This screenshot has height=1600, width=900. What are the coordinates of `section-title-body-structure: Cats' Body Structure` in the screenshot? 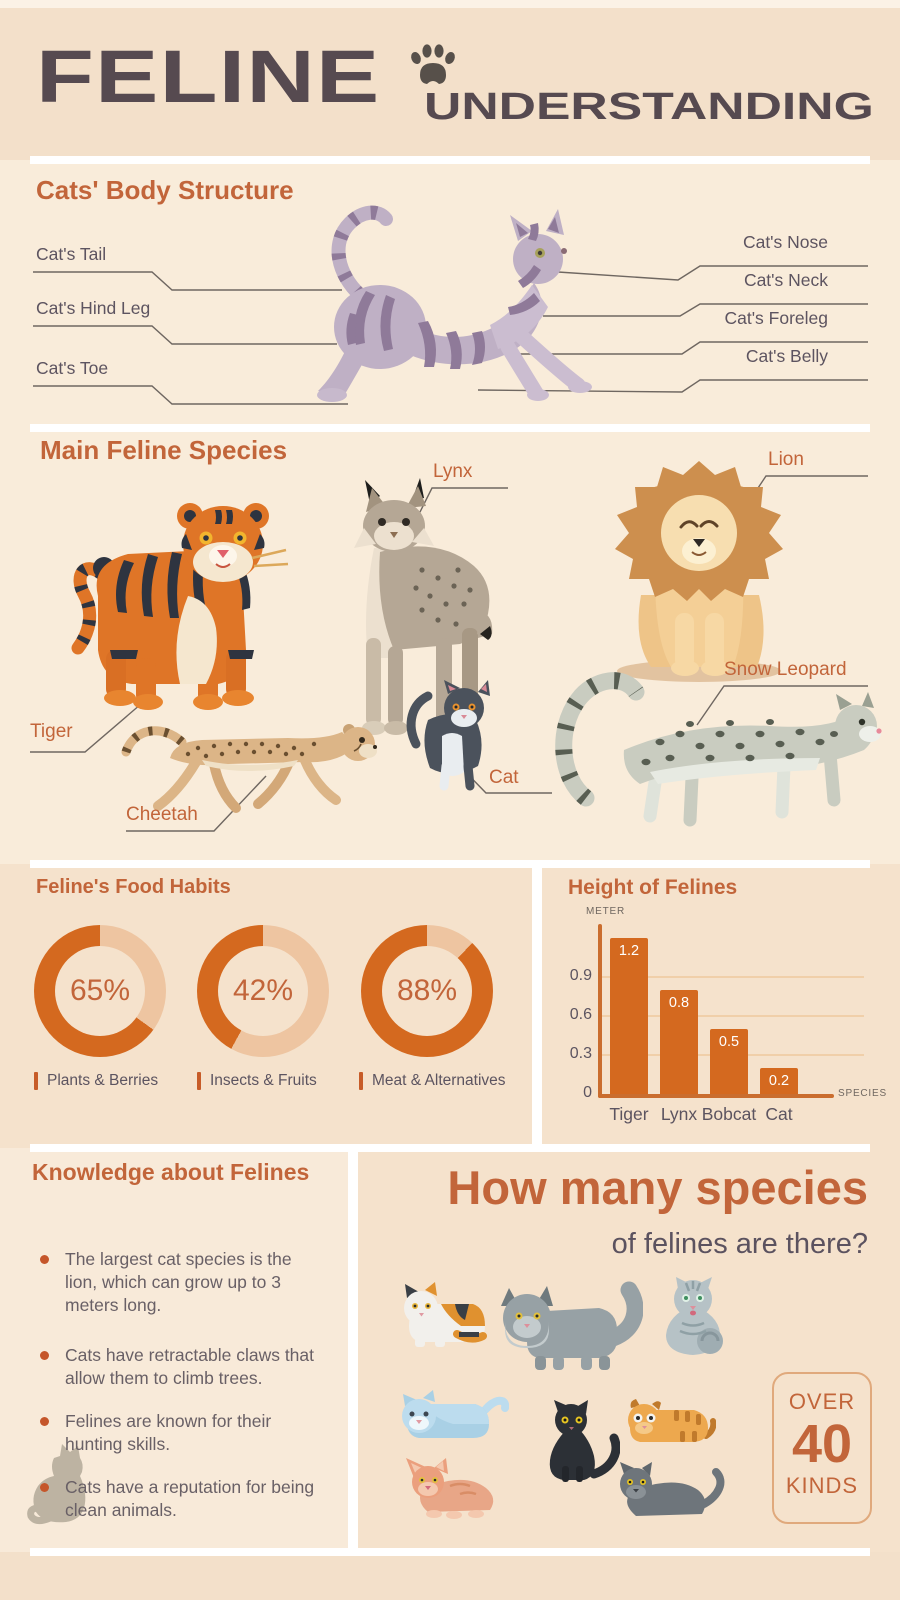 It's located at (165, 190).